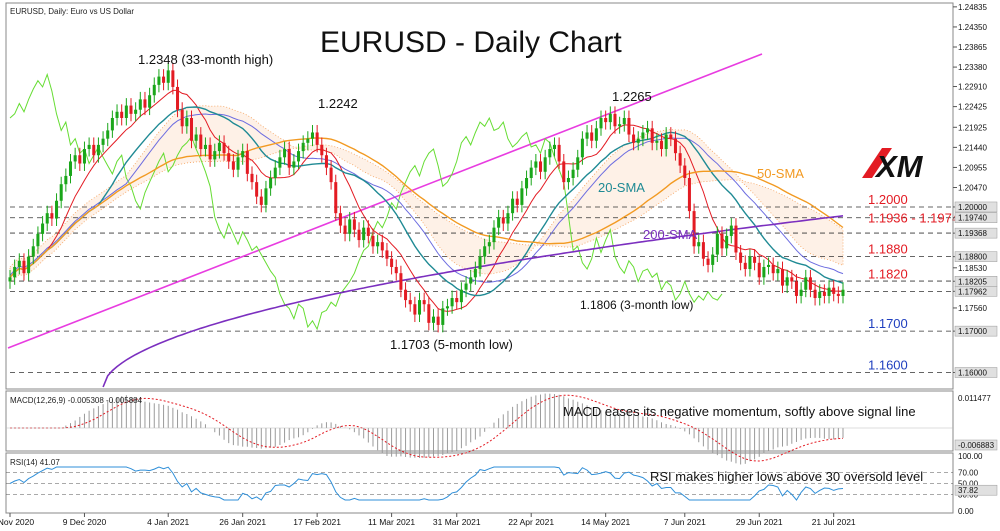 Image resolution: width=1000 pixels, height=531 pixels. What do you see at coordinates (670, 234) in the screenshot?
I see `annotation-ma-200: 200-SMA` at bounding box center [670, 234].